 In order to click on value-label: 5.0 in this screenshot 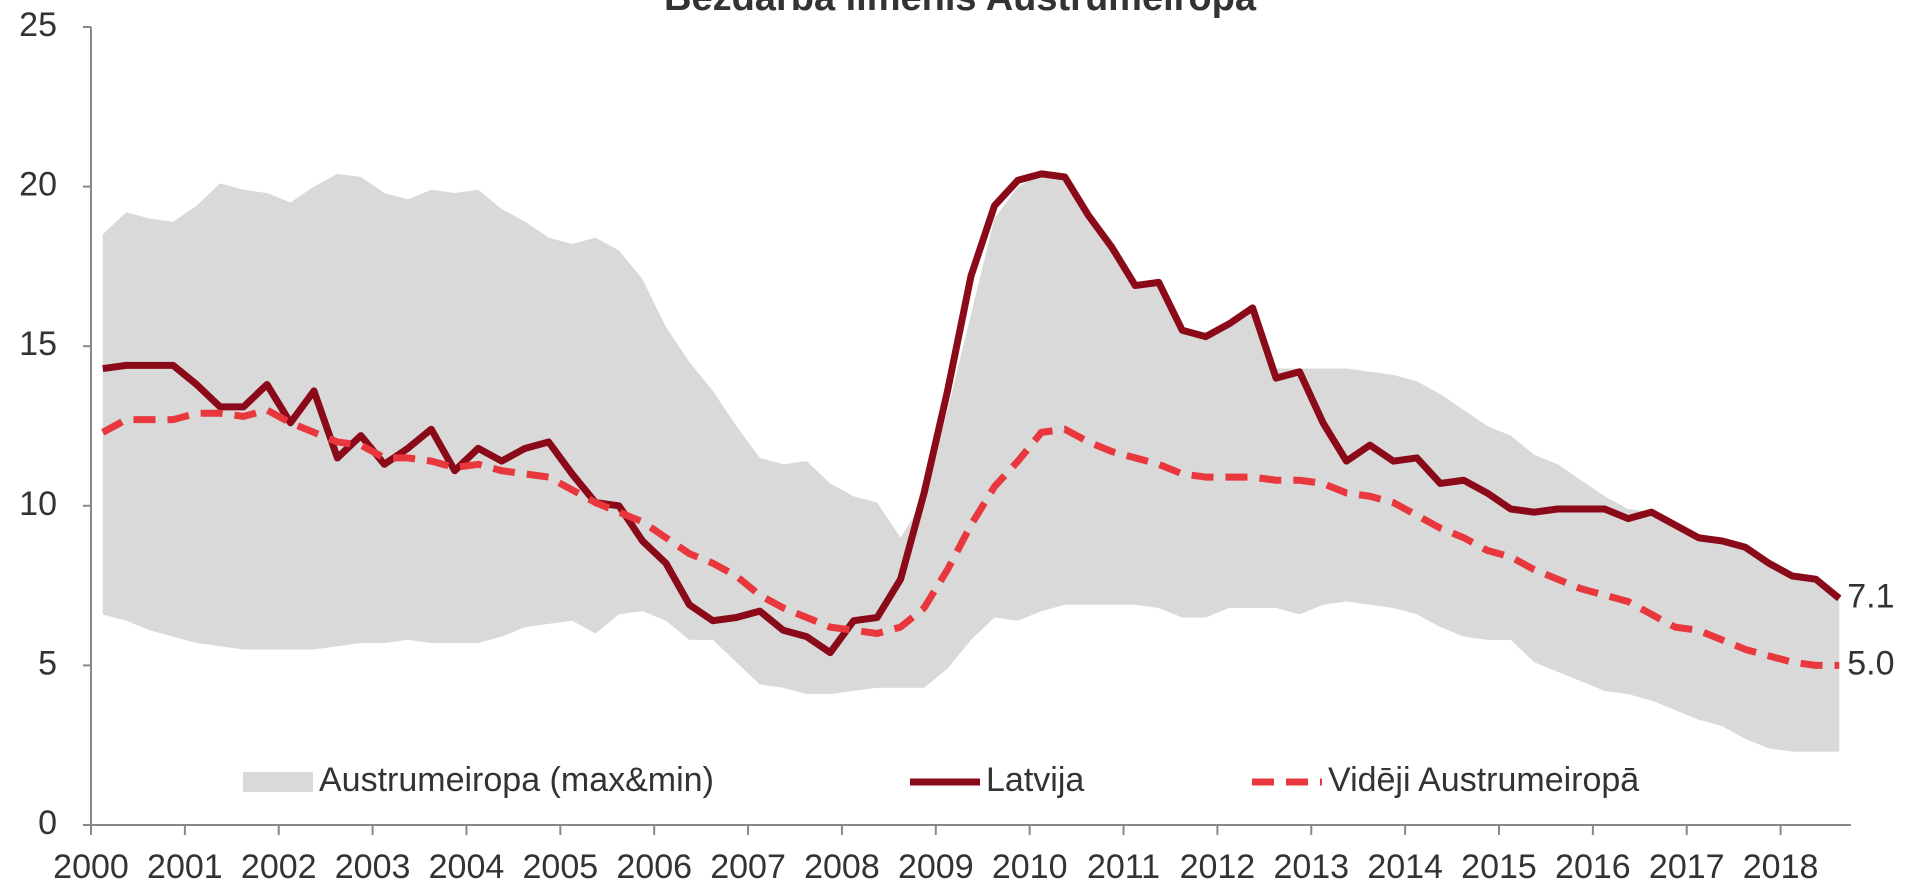, I will do `click(1870, 663)`.